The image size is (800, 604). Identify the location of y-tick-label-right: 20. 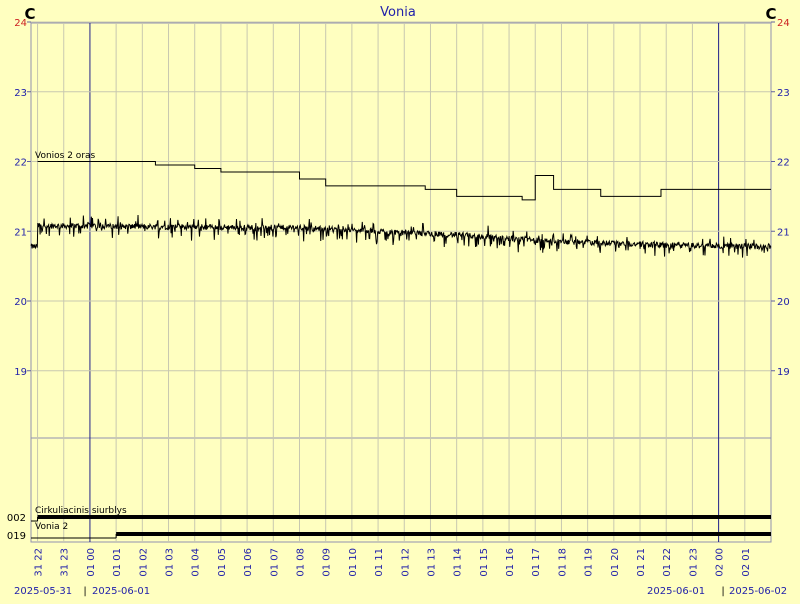
(783, 302).